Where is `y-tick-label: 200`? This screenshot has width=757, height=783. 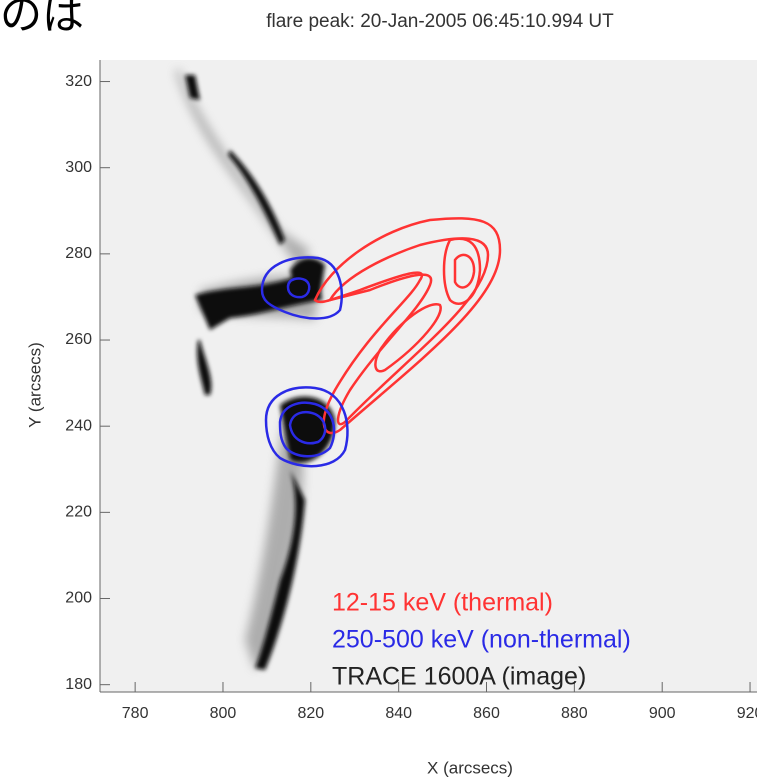 y-tick-label: 200 is located at coordinates (78, 598).